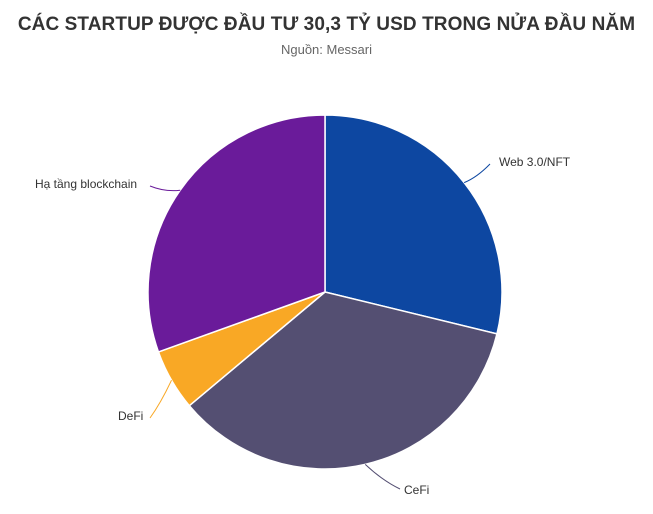  Describe the element at coordinates (160, 399) in the screenshot. I see `connector-defi` at that location.